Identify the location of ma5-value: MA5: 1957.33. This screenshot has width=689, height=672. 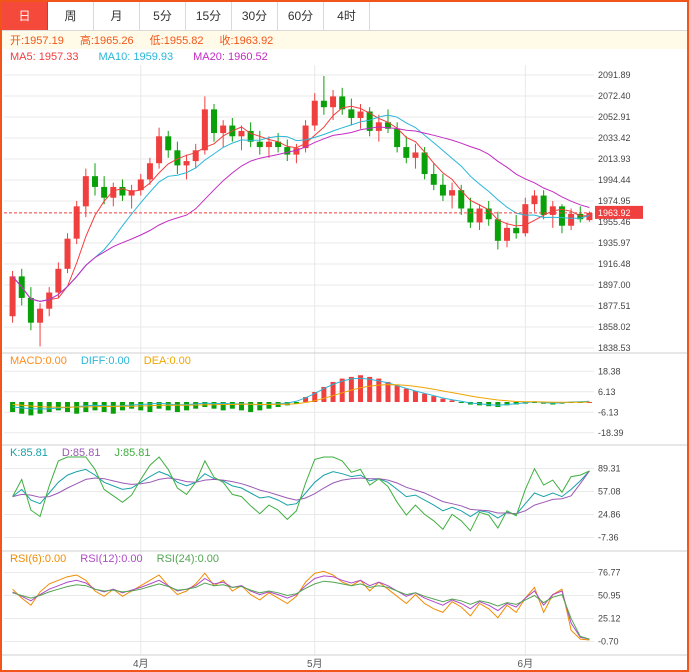
(44, 57).